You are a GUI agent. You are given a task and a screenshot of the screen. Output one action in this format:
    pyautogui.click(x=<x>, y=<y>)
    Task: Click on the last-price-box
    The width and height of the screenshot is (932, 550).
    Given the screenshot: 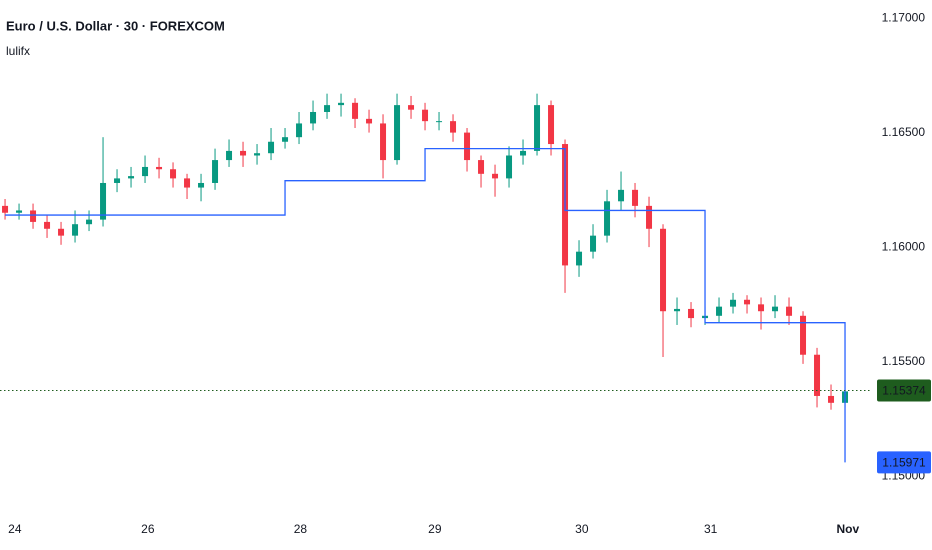 What is the action you would take?
    pyautogui.click(x=904, y=390)
    